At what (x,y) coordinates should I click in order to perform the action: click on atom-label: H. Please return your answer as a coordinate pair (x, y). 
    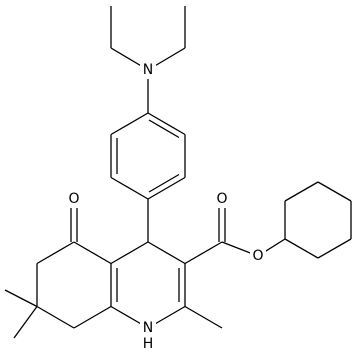
    Looking at the image, I should click on (148, 344).